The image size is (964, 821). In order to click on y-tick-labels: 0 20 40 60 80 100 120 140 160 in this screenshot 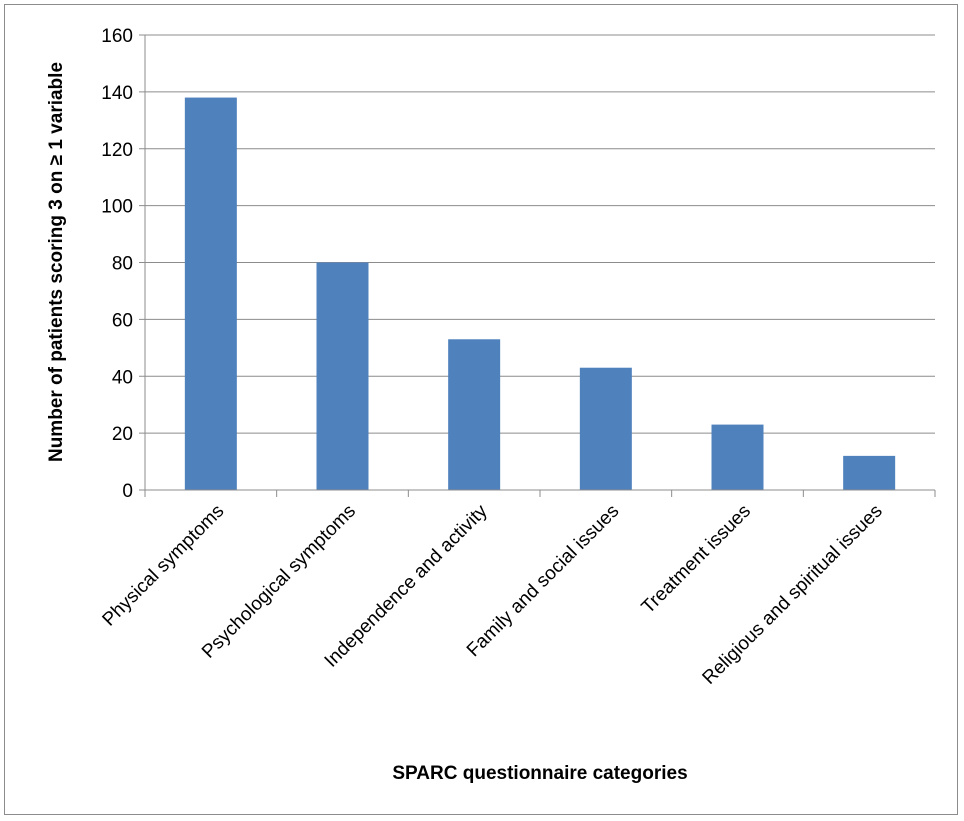, I will do `click(117, 264)`.